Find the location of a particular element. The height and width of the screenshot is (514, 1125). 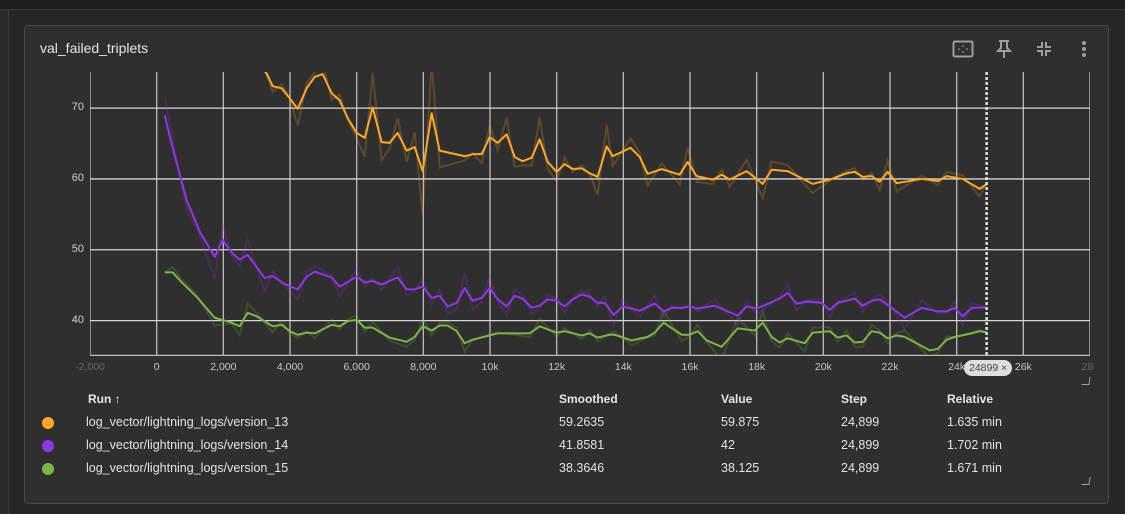

smoothed-value: 38.3646 is located at coordinates (582, 468).